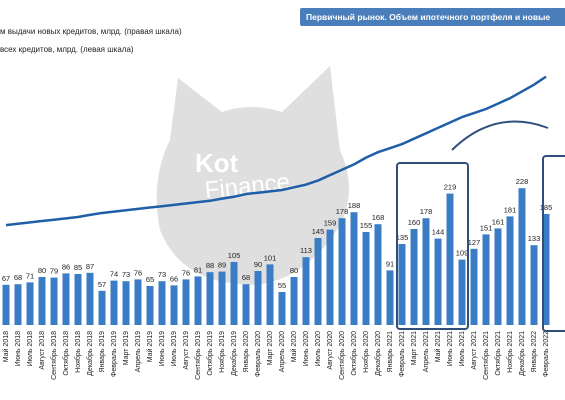  I want to click on value-label: 67, so click(6, 278).